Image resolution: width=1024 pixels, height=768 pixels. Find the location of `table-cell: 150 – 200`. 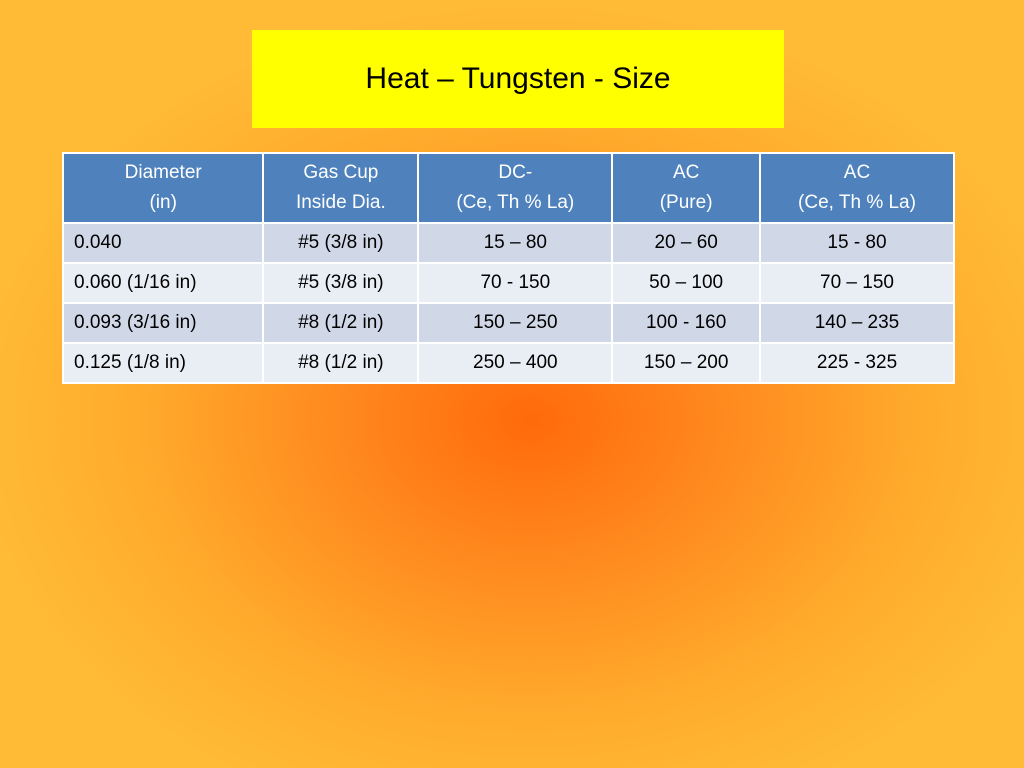

table-cell: 150 – 200 is located at coordinates (686, 363).